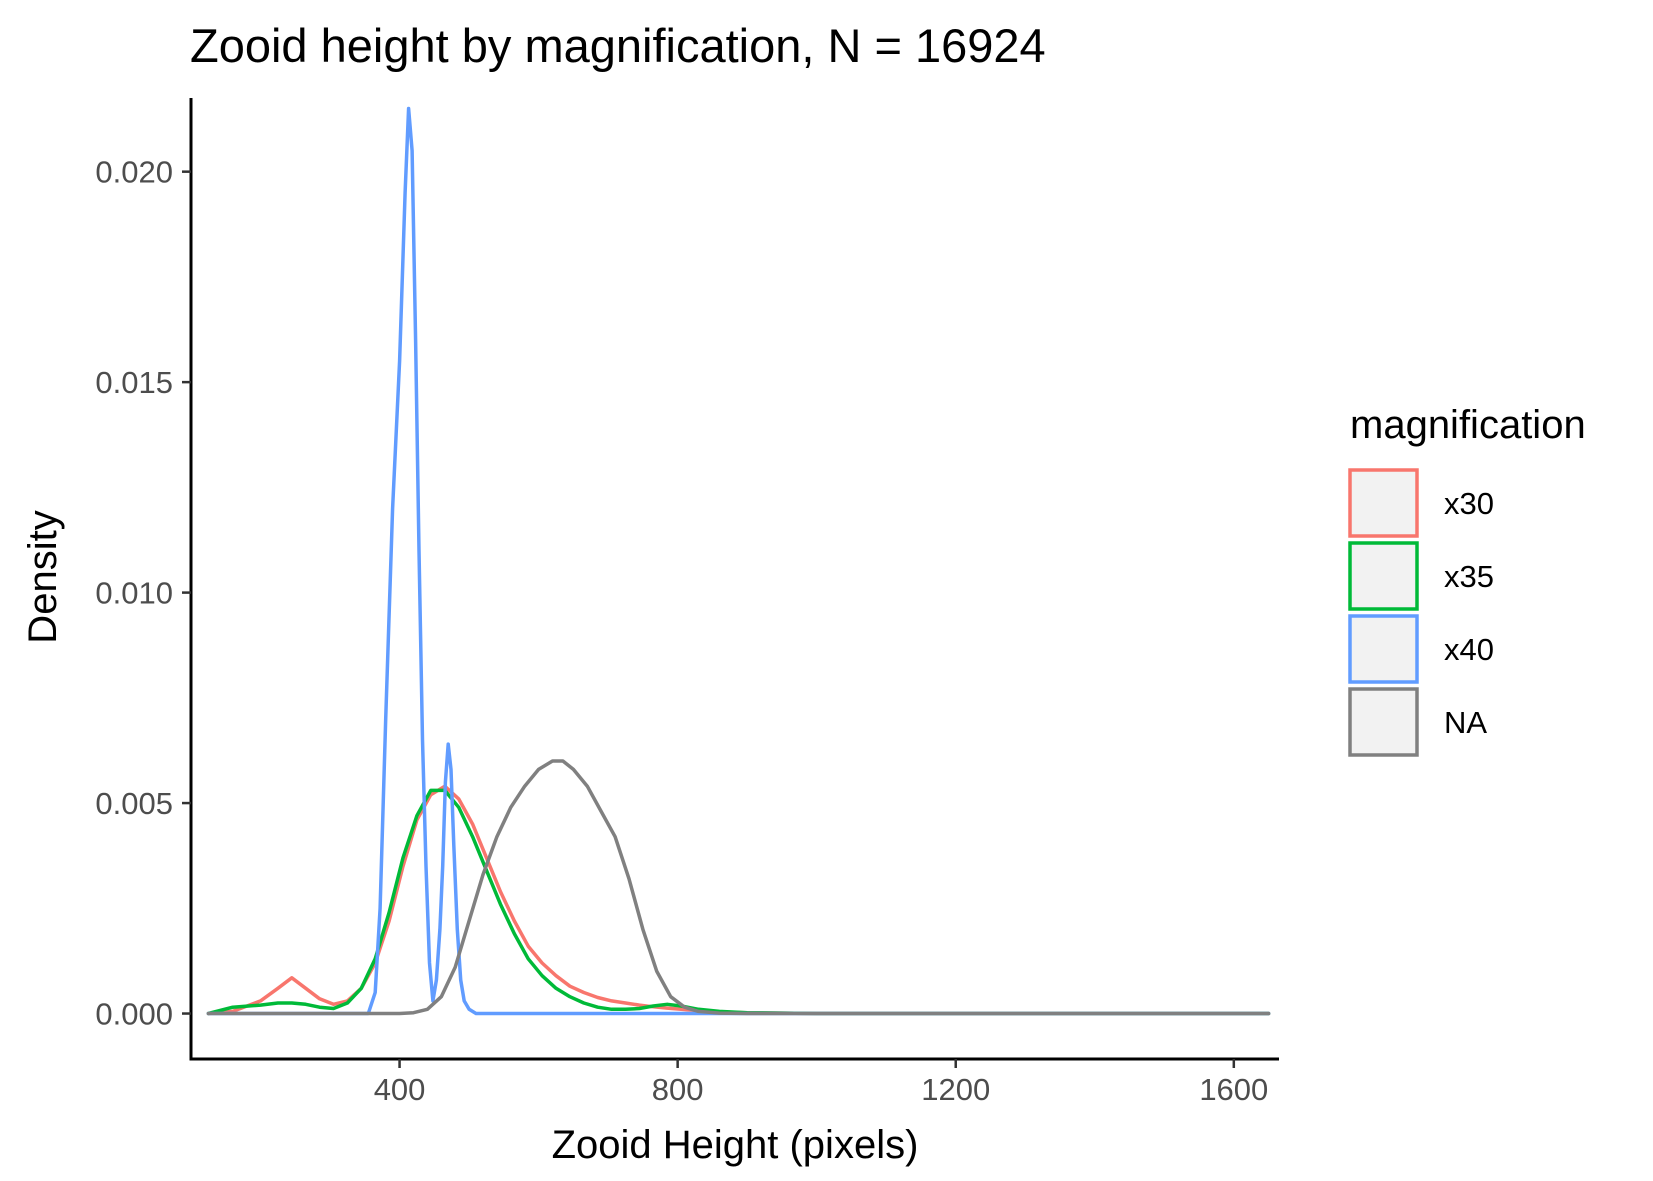 The image size is (1653, 1181). Describe the element at coordinates (134, 382) in the screenshot. I see `y-tick-label: 0.015` at that location.